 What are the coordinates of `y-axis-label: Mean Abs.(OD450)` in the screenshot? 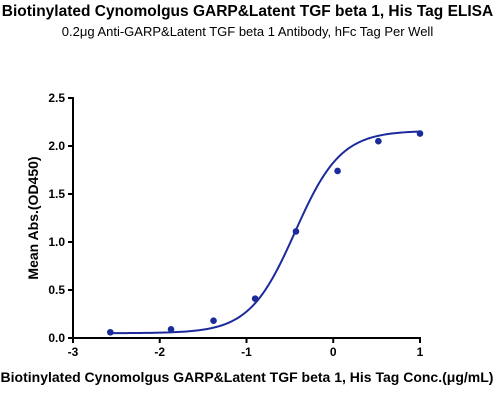 It's located at (33, 217).